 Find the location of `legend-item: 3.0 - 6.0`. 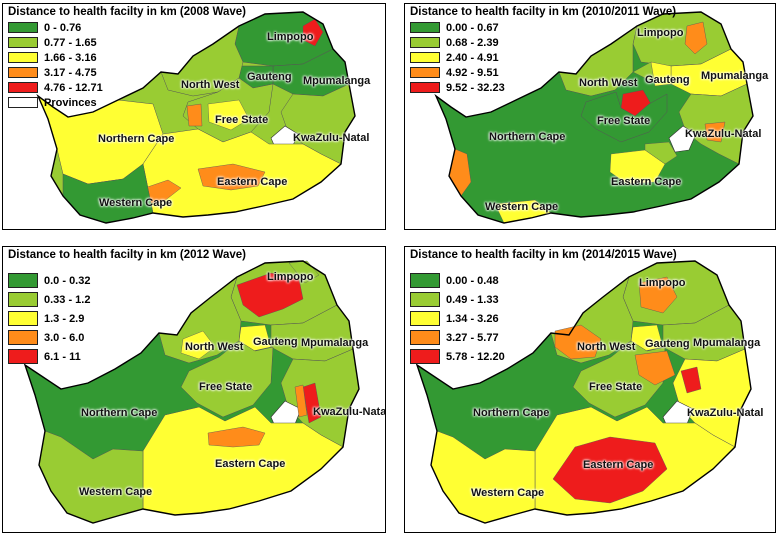

legend-item: 3.0 - 6.0 is located at coordinates (49, 337).